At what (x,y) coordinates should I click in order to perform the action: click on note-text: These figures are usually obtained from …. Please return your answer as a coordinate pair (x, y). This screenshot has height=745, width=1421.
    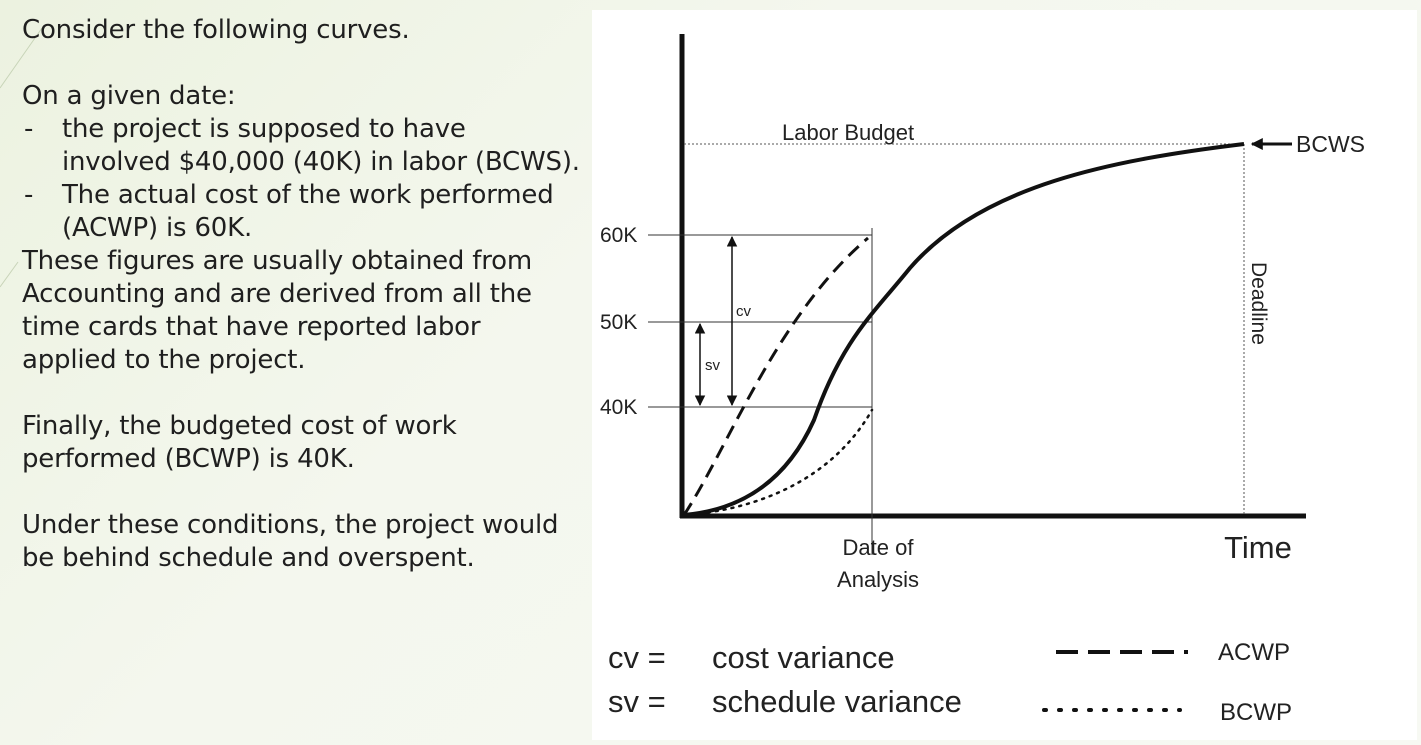
    Looking at the image, I should click on (277, 310).